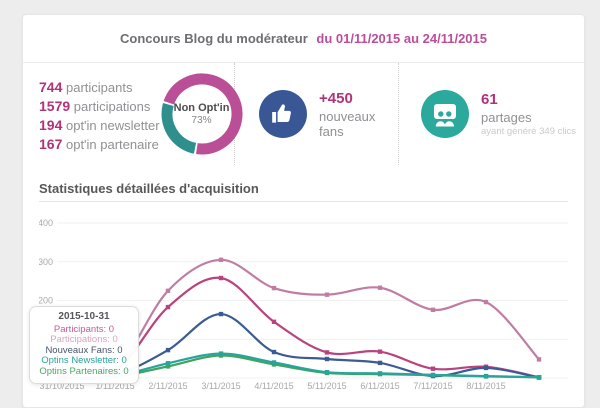 Image resolution: width=600 pixels, height=408 pixels. Describe the element at coordinates (84, 316) in the screenshot. I see `tooltip-date: 2015-10-31` at that location.